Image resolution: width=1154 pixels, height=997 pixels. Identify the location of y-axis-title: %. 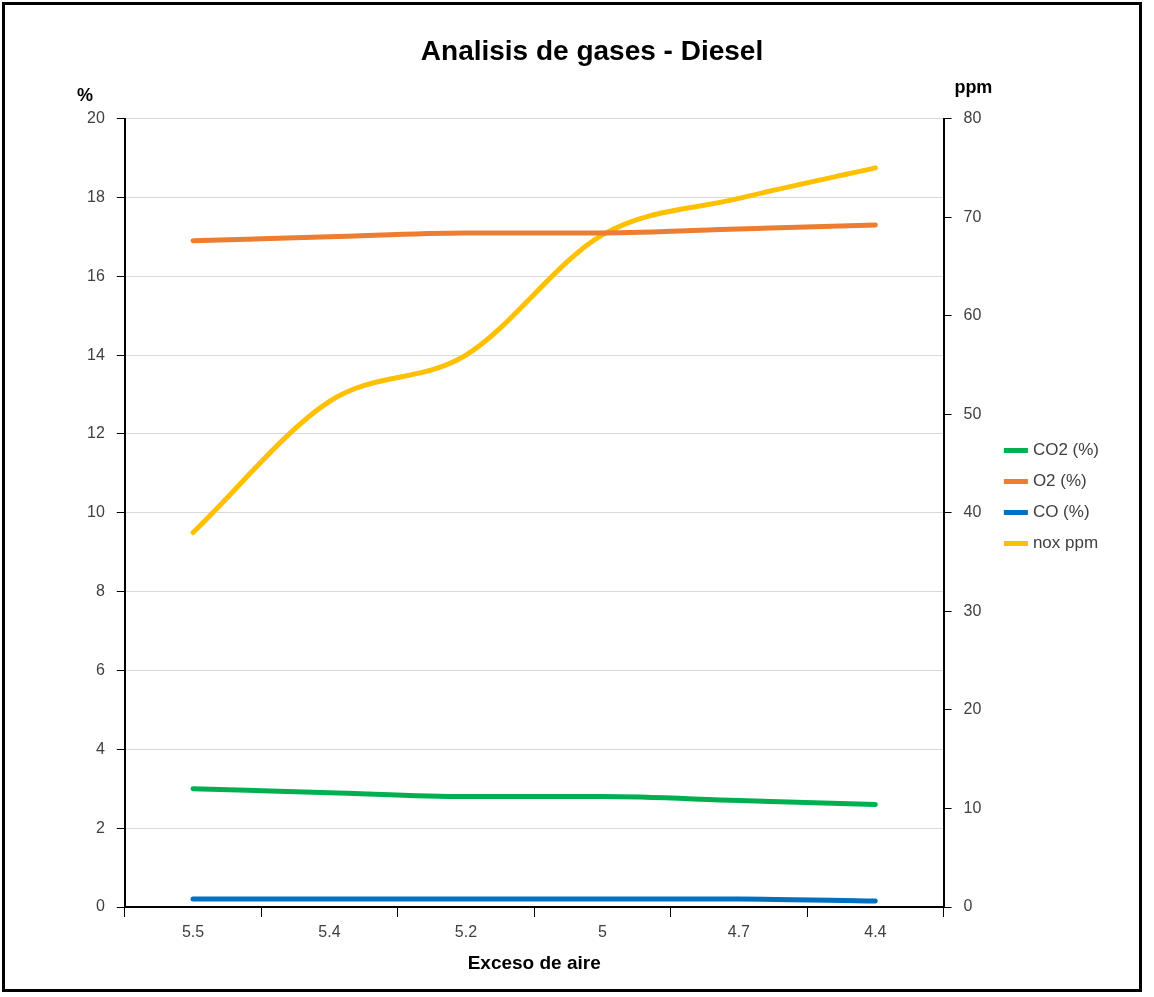
(85, 94).